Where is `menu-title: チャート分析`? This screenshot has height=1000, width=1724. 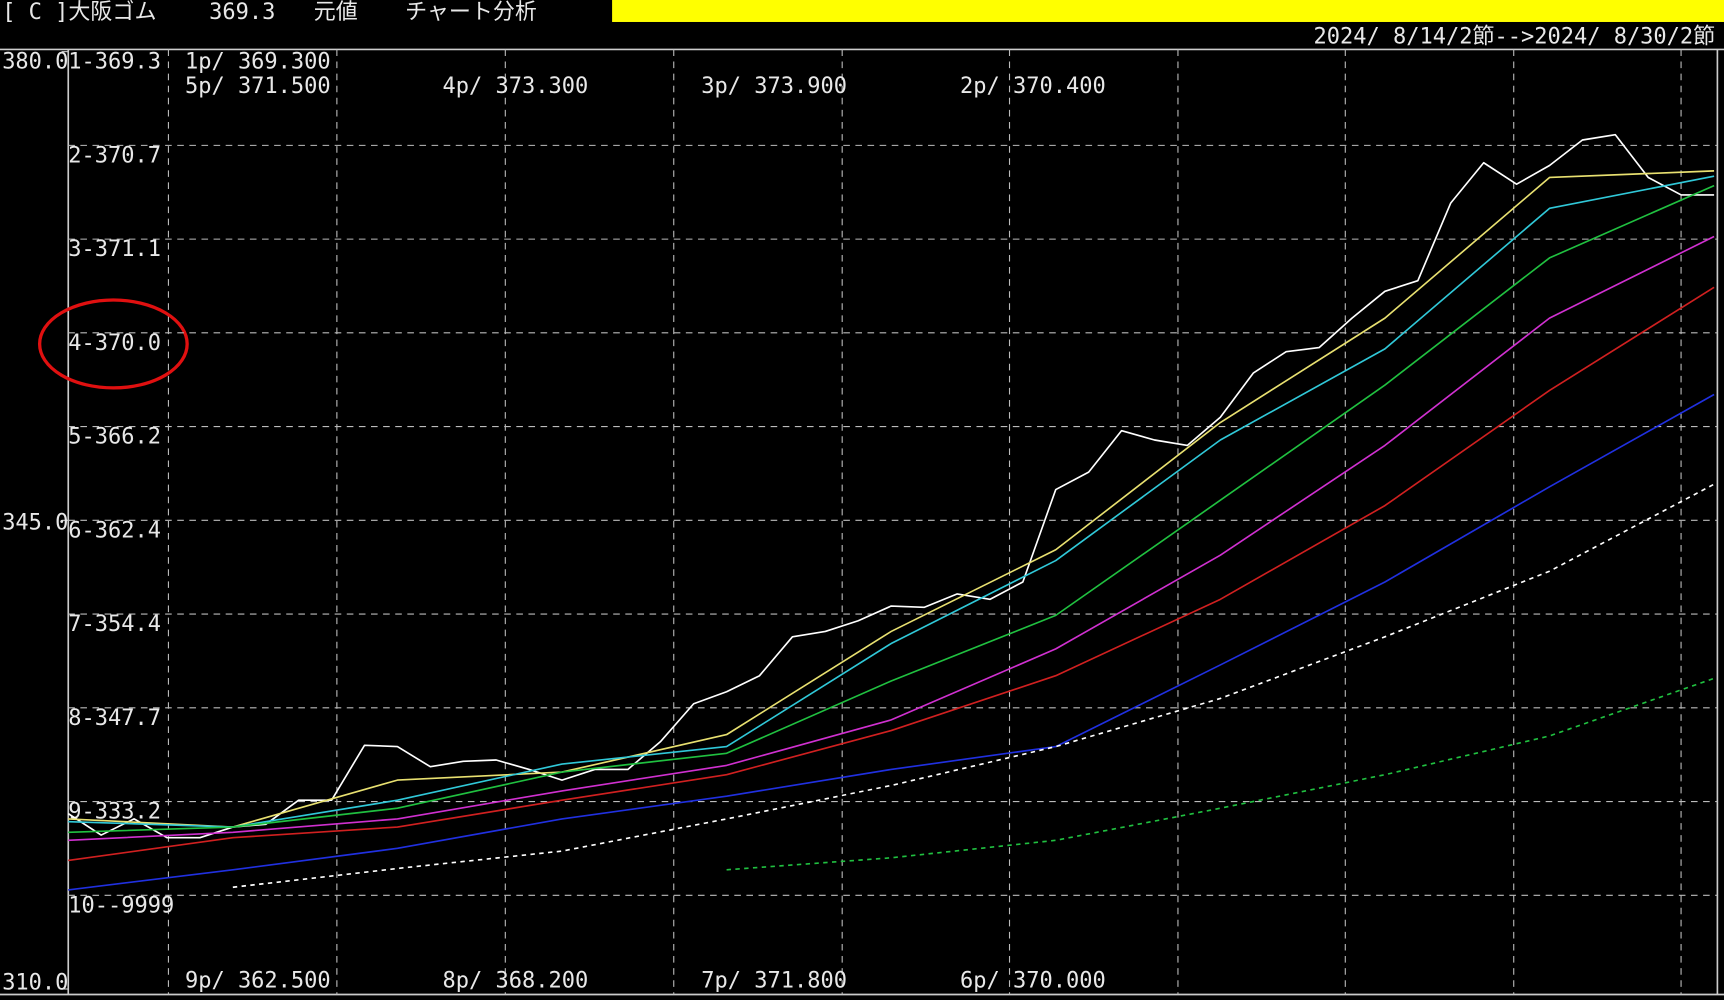
menu-title: チャート分析 is located at coordinates (471, 12).